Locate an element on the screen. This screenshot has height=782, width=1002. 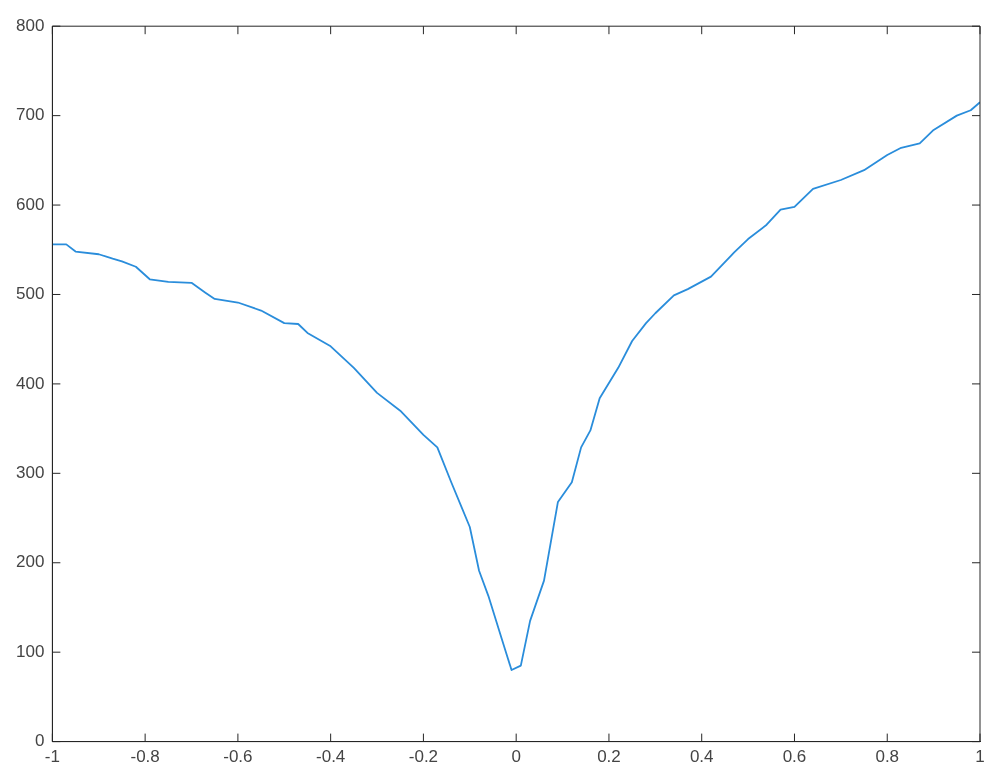
x-tick-label: 0.2 is located at coordinates (609, 757).